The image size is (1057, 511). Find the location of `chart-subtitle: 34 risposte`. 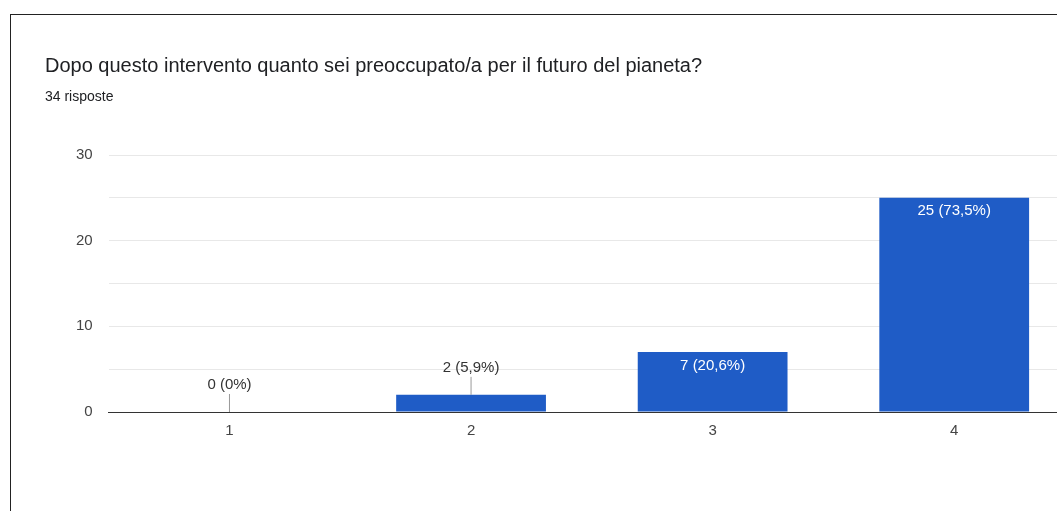

chart-subtitle: 34 risposte is located at coordinates (79, 96).